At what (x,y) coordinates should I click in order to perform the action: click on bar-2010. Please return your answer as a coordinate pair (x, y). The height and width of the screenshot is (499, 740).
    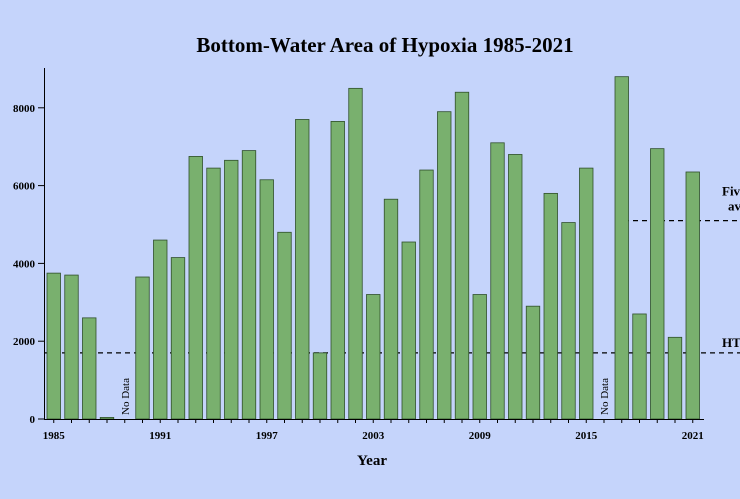
    Looking at the image, I should click on (497, 281).